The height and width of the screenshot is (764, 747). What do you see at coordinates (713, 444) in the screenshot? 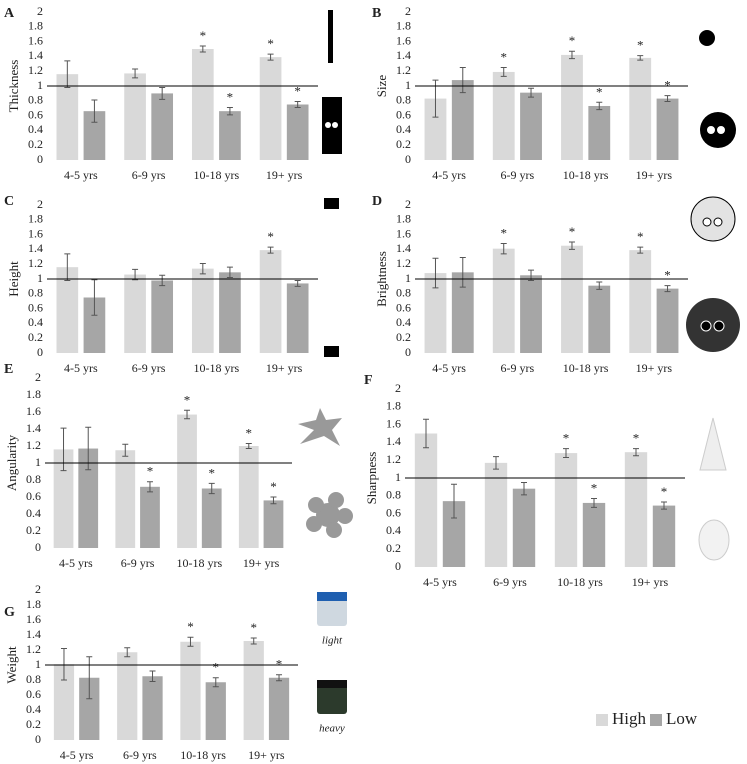
I see `icon-cone` at bounding box center [713, 444].